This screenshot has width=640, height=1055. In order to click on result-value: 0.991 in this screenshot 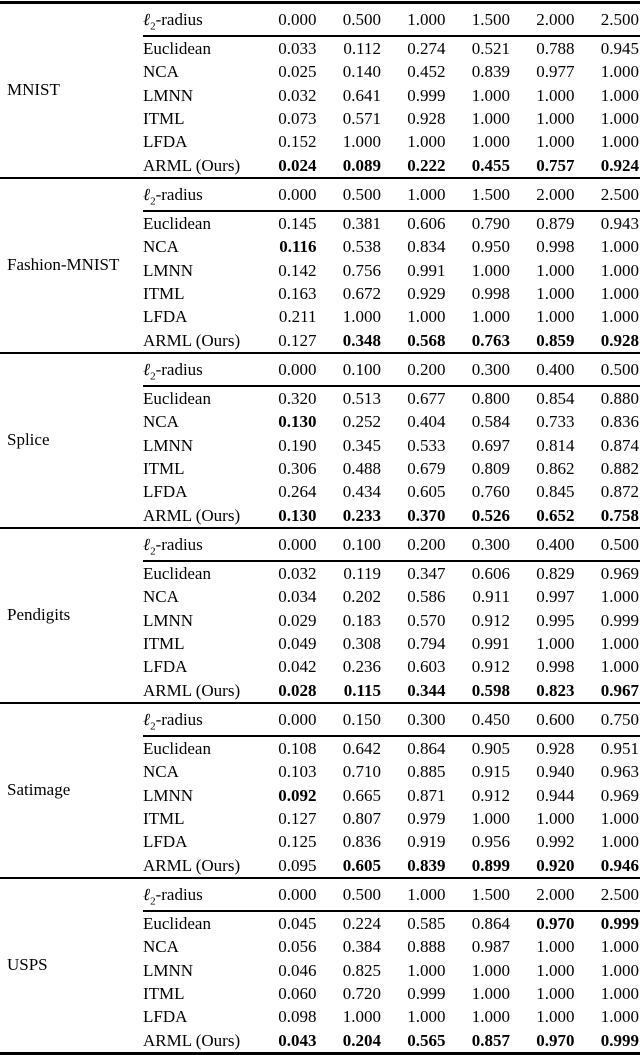, I will do `click(414, 270)`.